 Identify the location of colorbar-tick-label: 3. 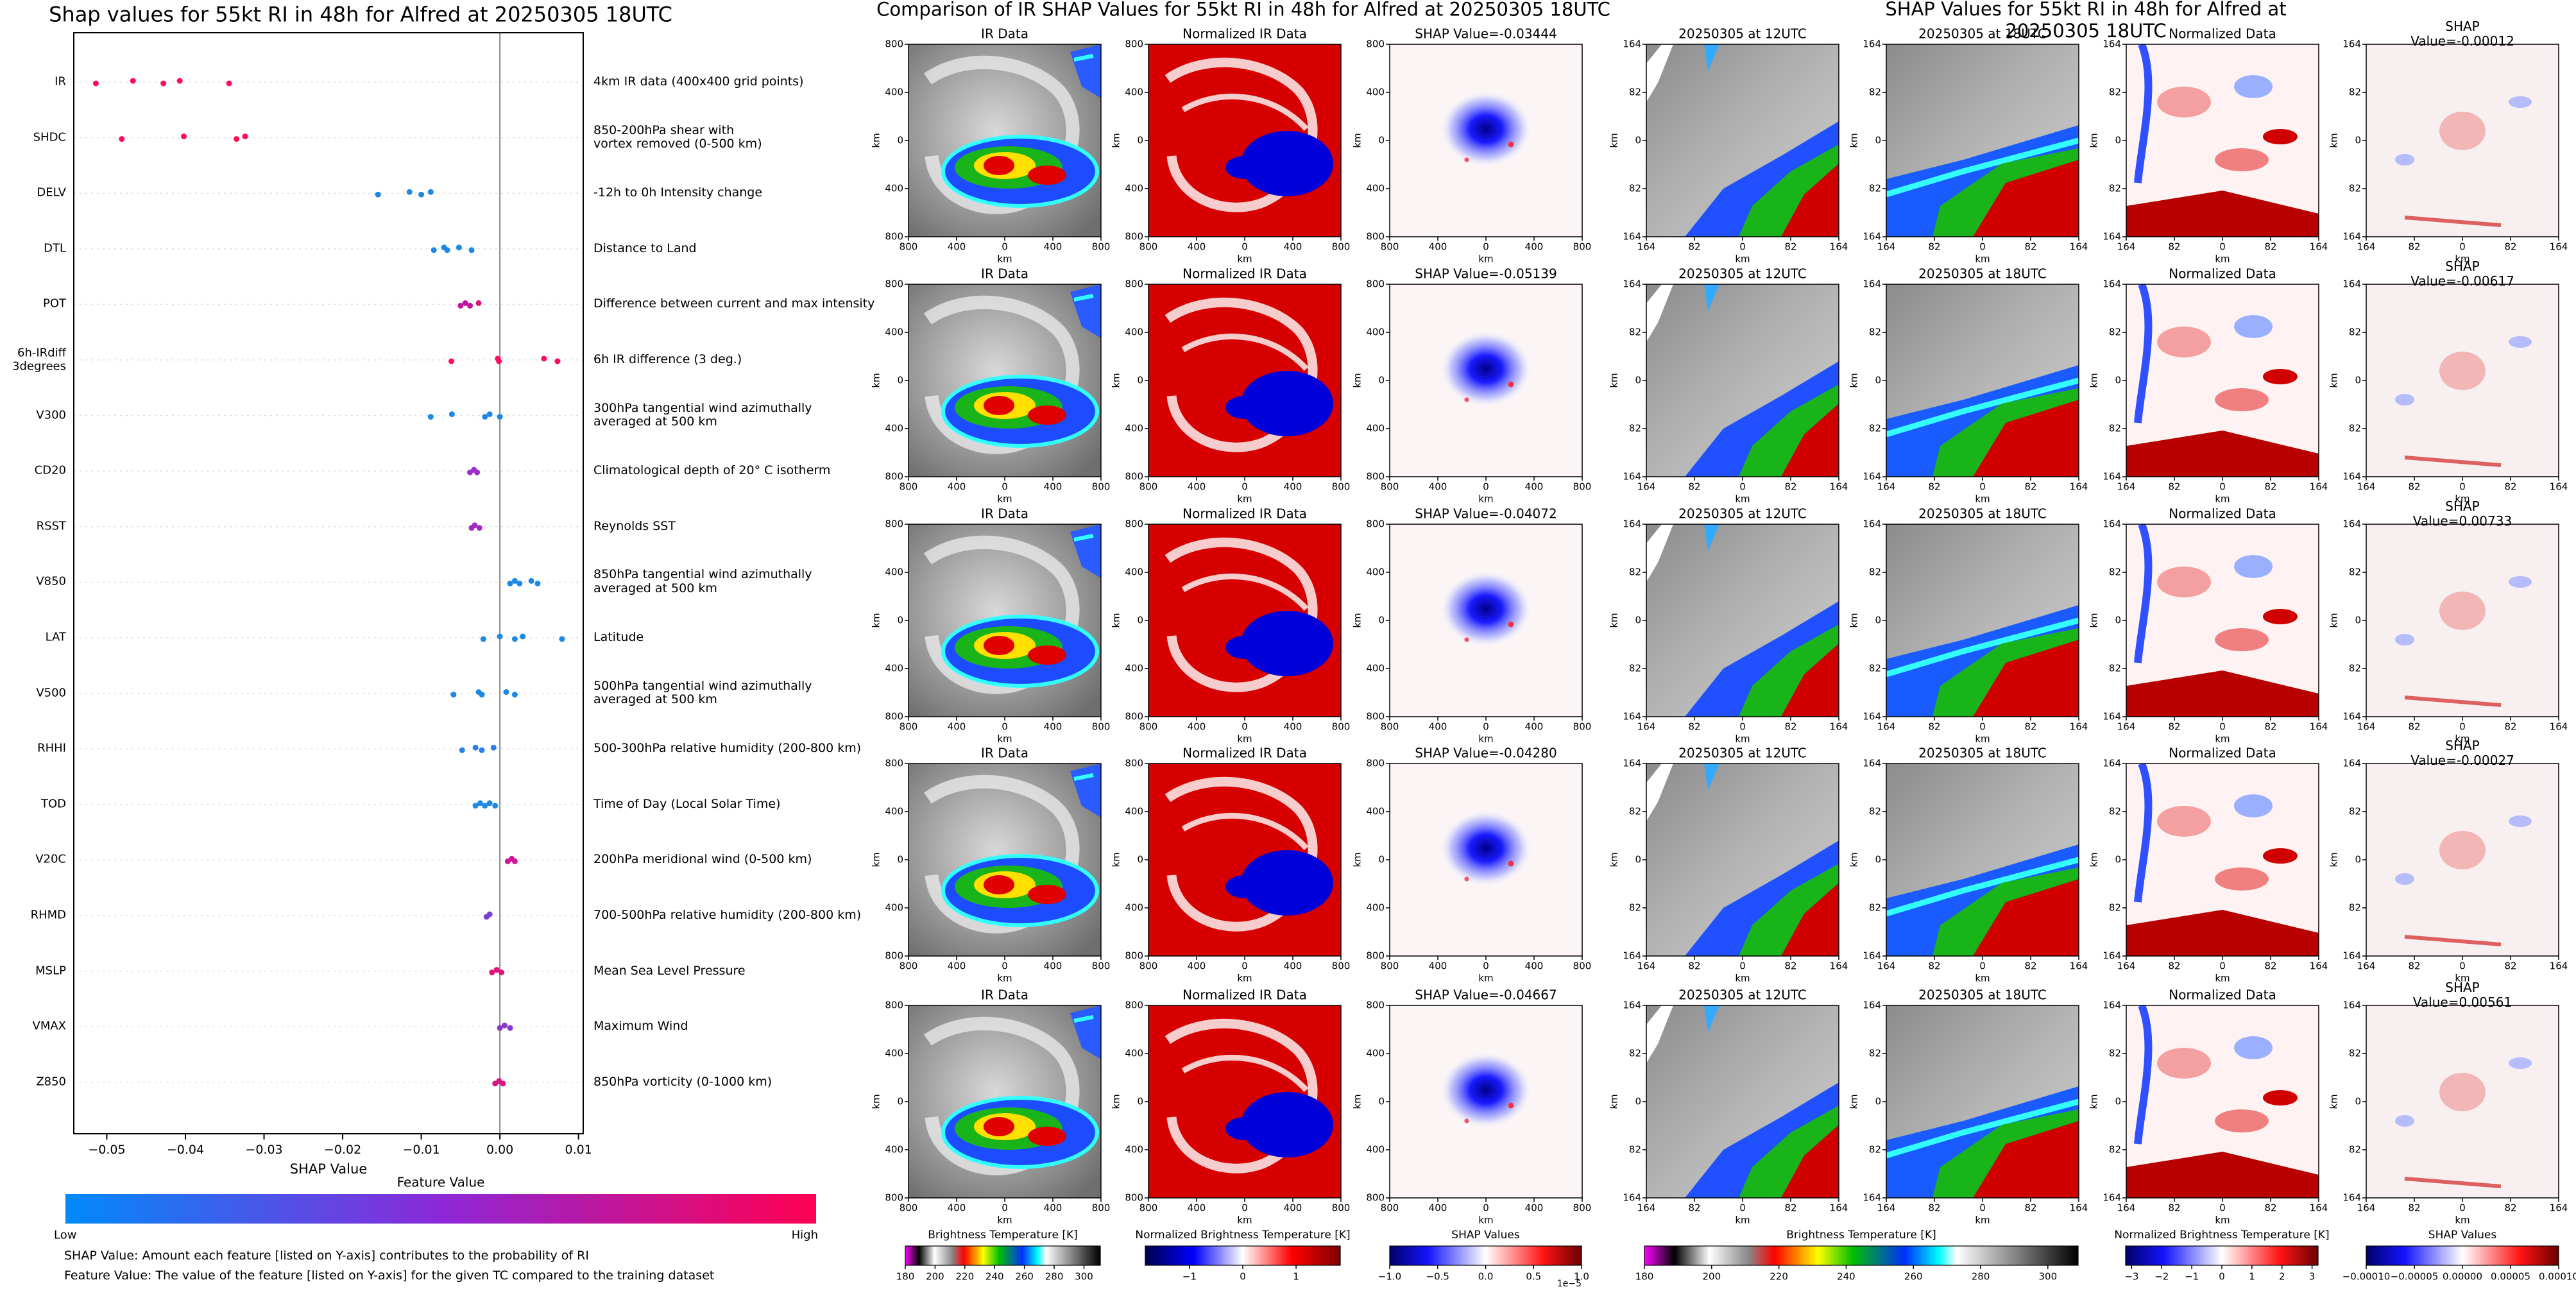
(2312, 1276).